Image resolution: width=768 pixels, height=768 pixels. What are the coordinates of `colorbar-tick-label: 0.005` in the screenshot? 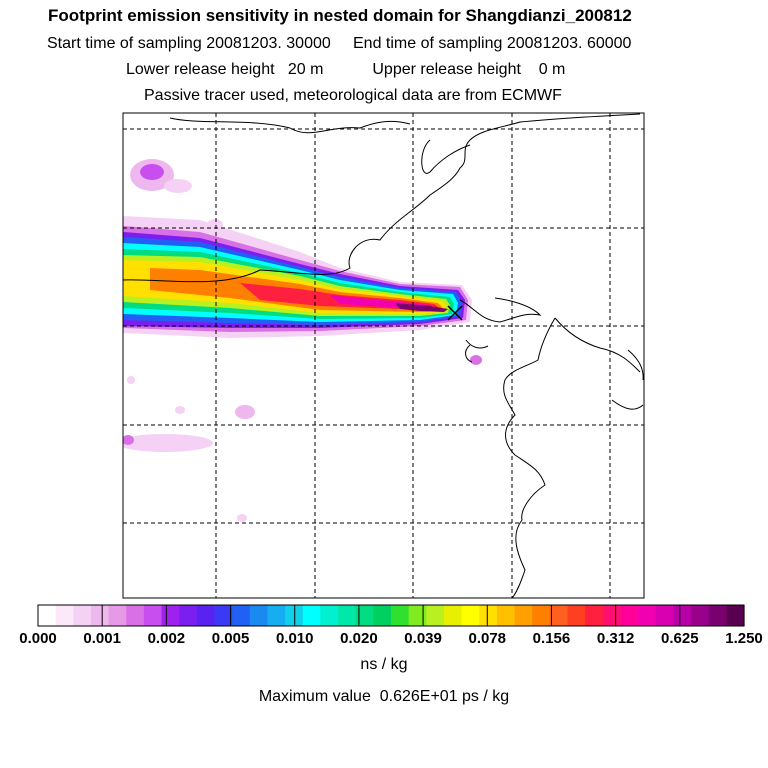 It's located at (230, 638).